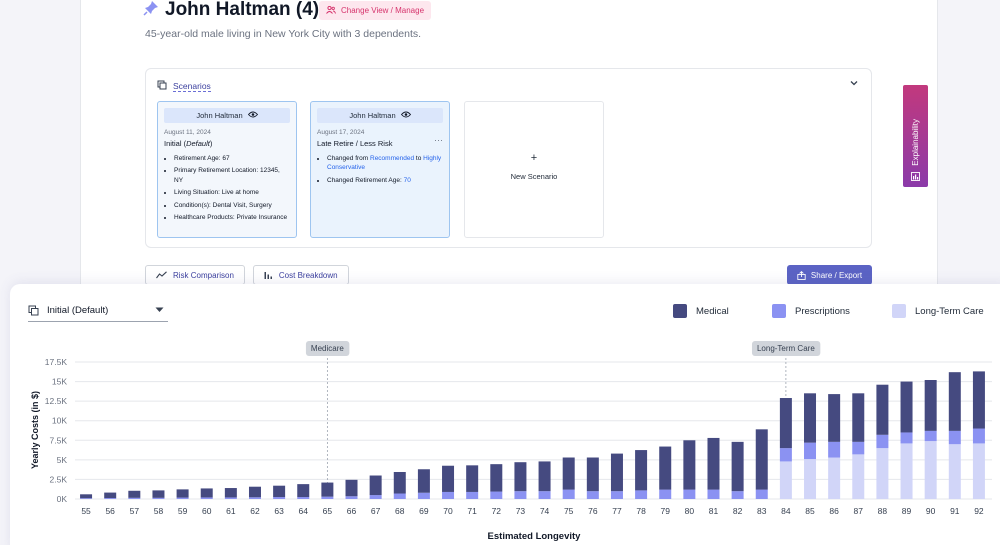  What do you see at coordinates (534, 169) in the screenshot?
I see `new-scenario-card: + New Scenario` at bounding box center [534, 169].